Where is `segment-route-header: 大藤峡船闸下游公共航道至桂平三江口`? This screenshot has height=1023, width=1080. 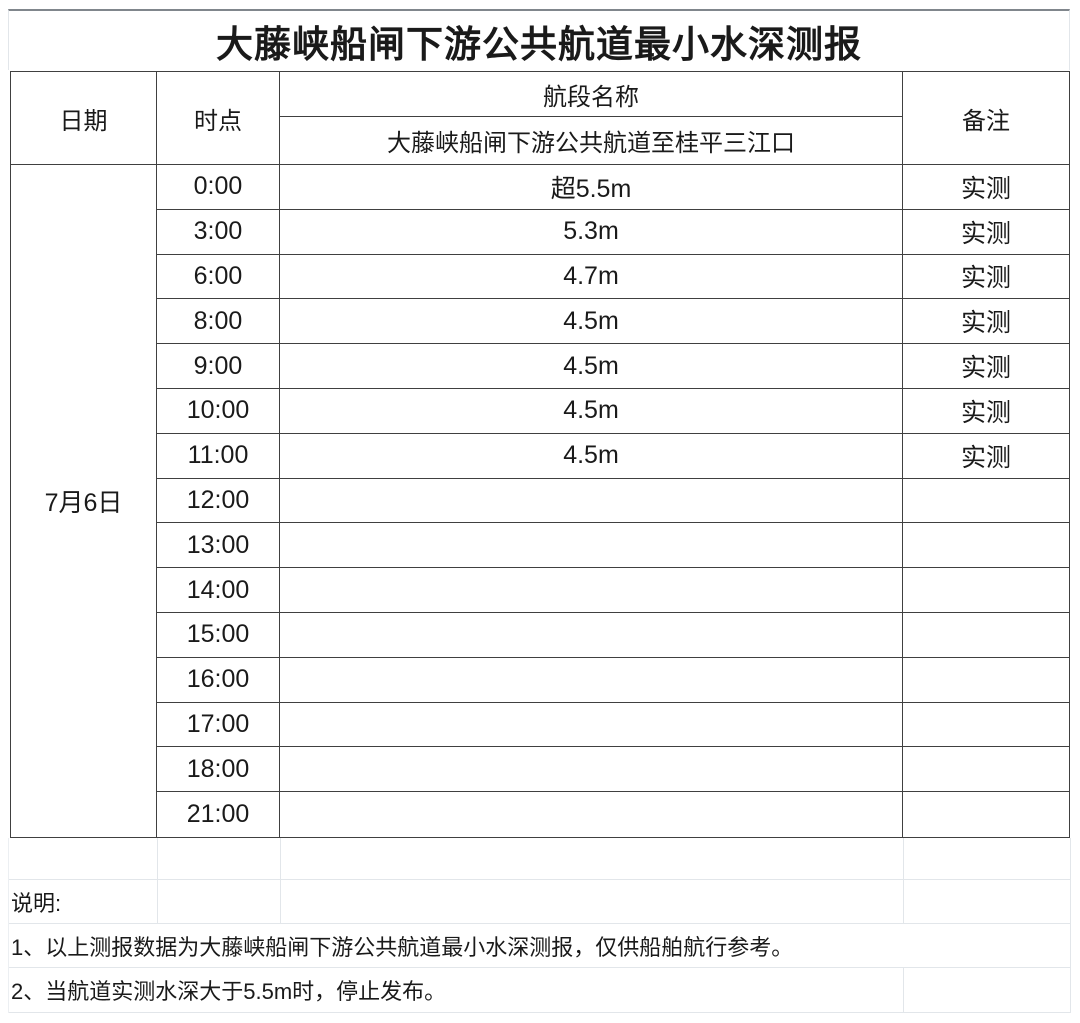
segment-route-header: 大藤峡船闸下游公共航道至桂平三江口 is located at coordinates (591, 143).